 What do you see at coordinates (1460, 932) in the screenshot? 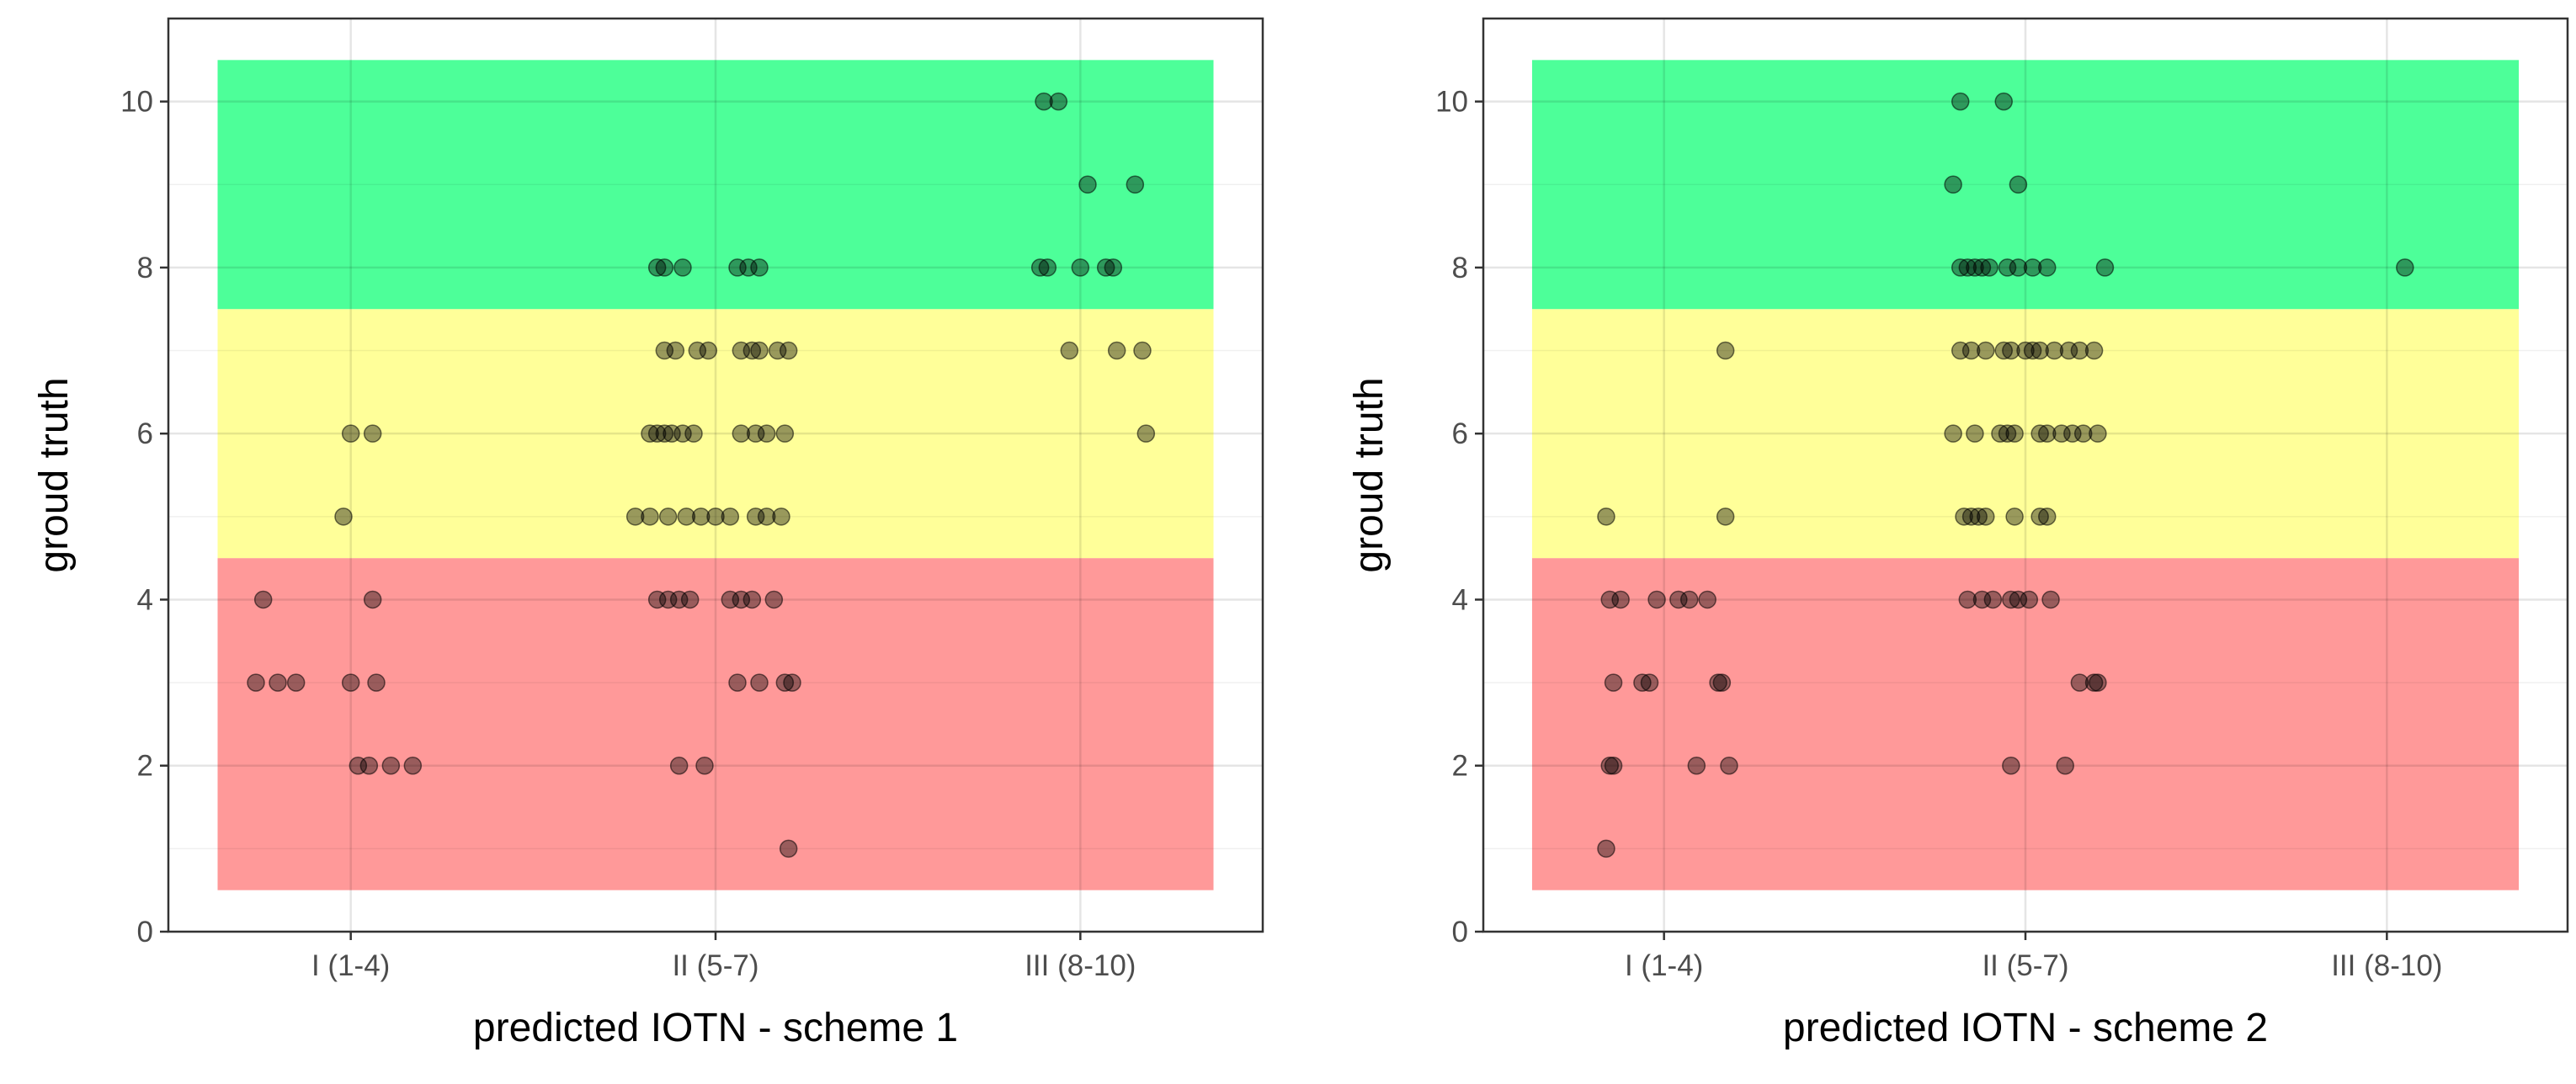
I see `y-tick-label: 0` at bounding box center [1460, 932].